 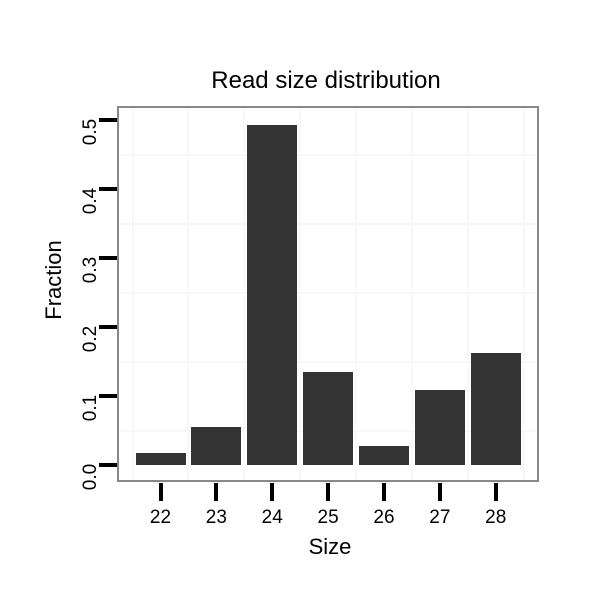 What do you see at coordinates (330, 546) in the screenshot?
I see `x-axis-title: Size` at bounding box center [330, 546].